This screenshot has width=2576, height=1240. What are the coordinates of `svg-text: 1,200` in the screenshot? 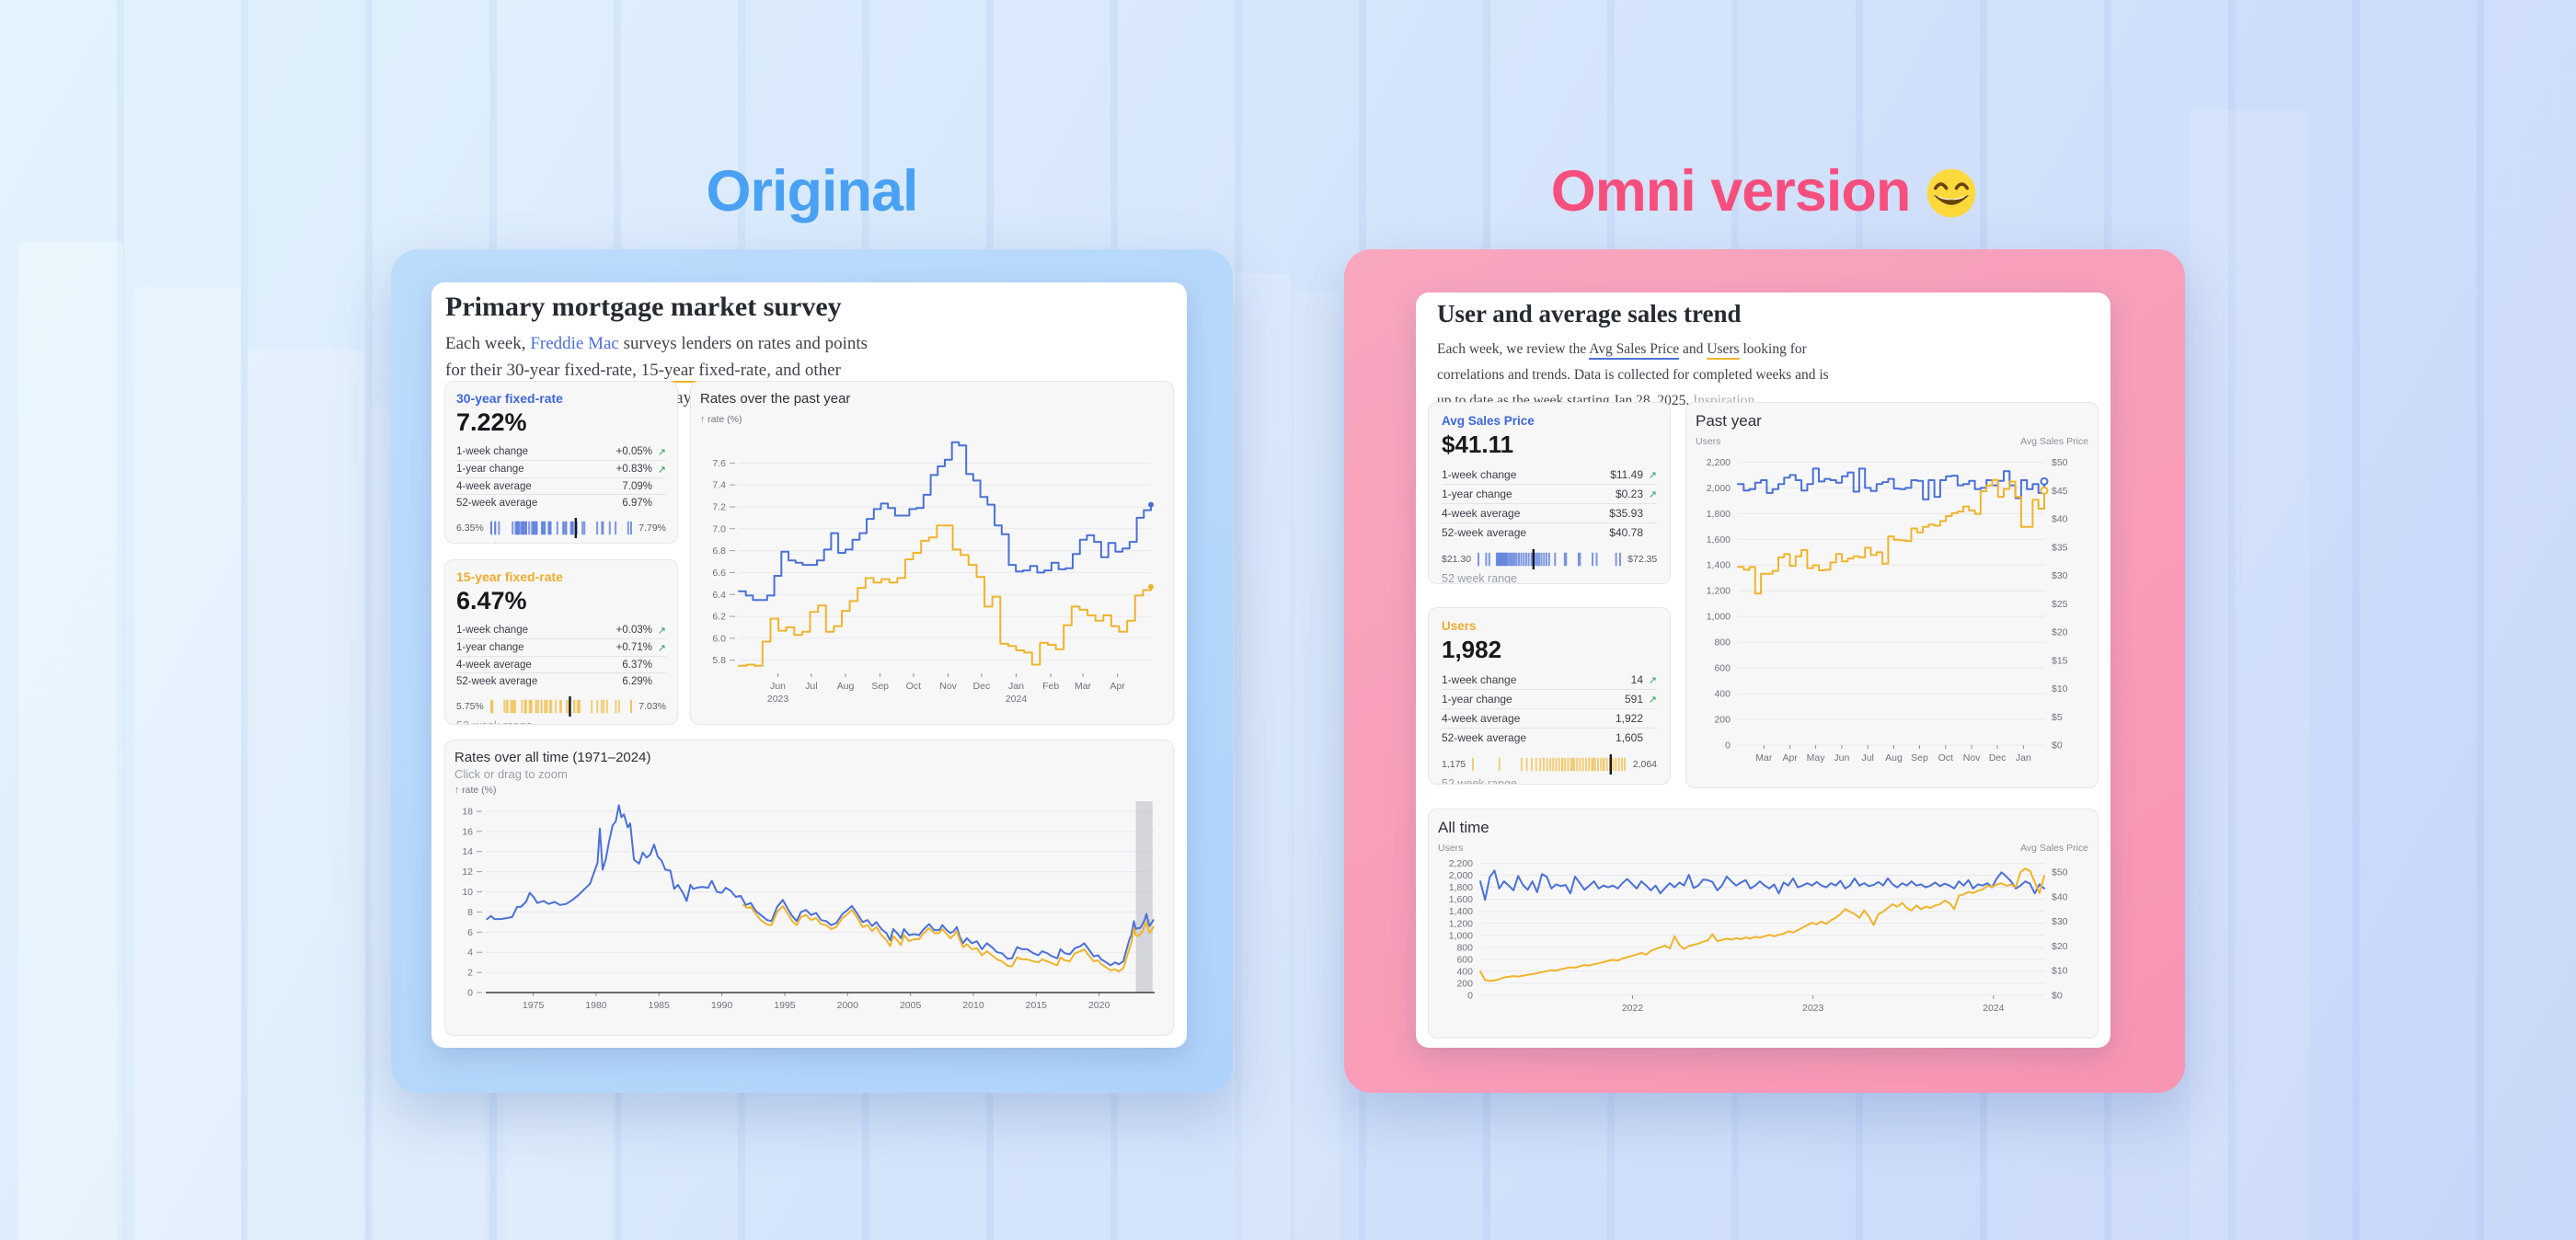 It's located at (1461, 924).